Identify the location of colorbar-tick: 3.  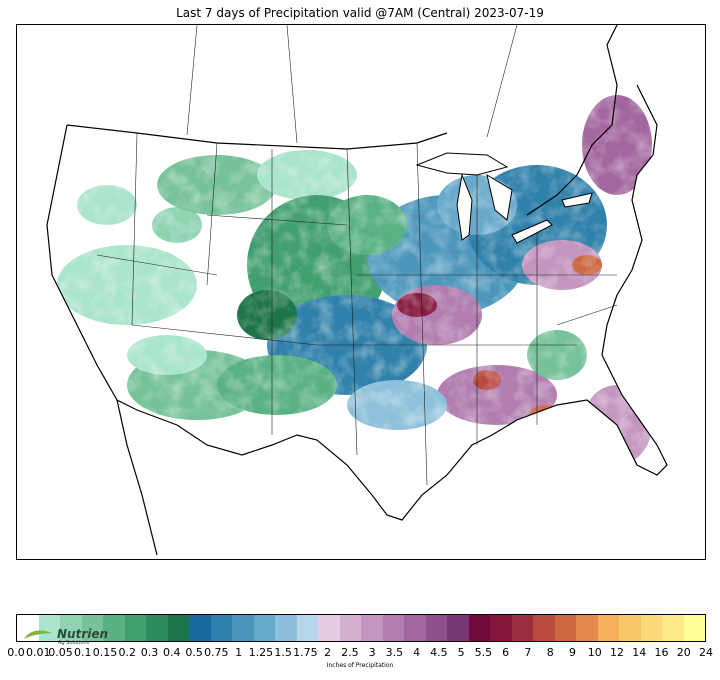
(372, 652).